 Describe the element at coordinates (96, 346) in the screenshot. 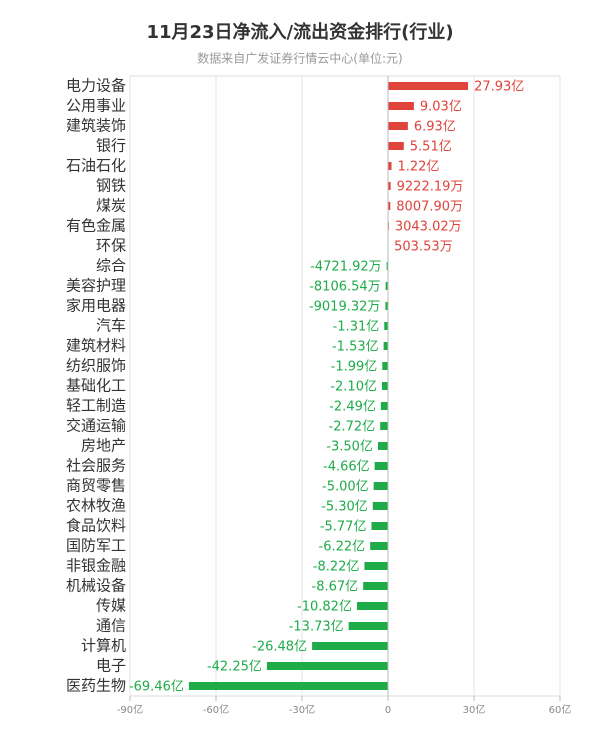

I see `y-tick-label: 建筑材料` at that location.